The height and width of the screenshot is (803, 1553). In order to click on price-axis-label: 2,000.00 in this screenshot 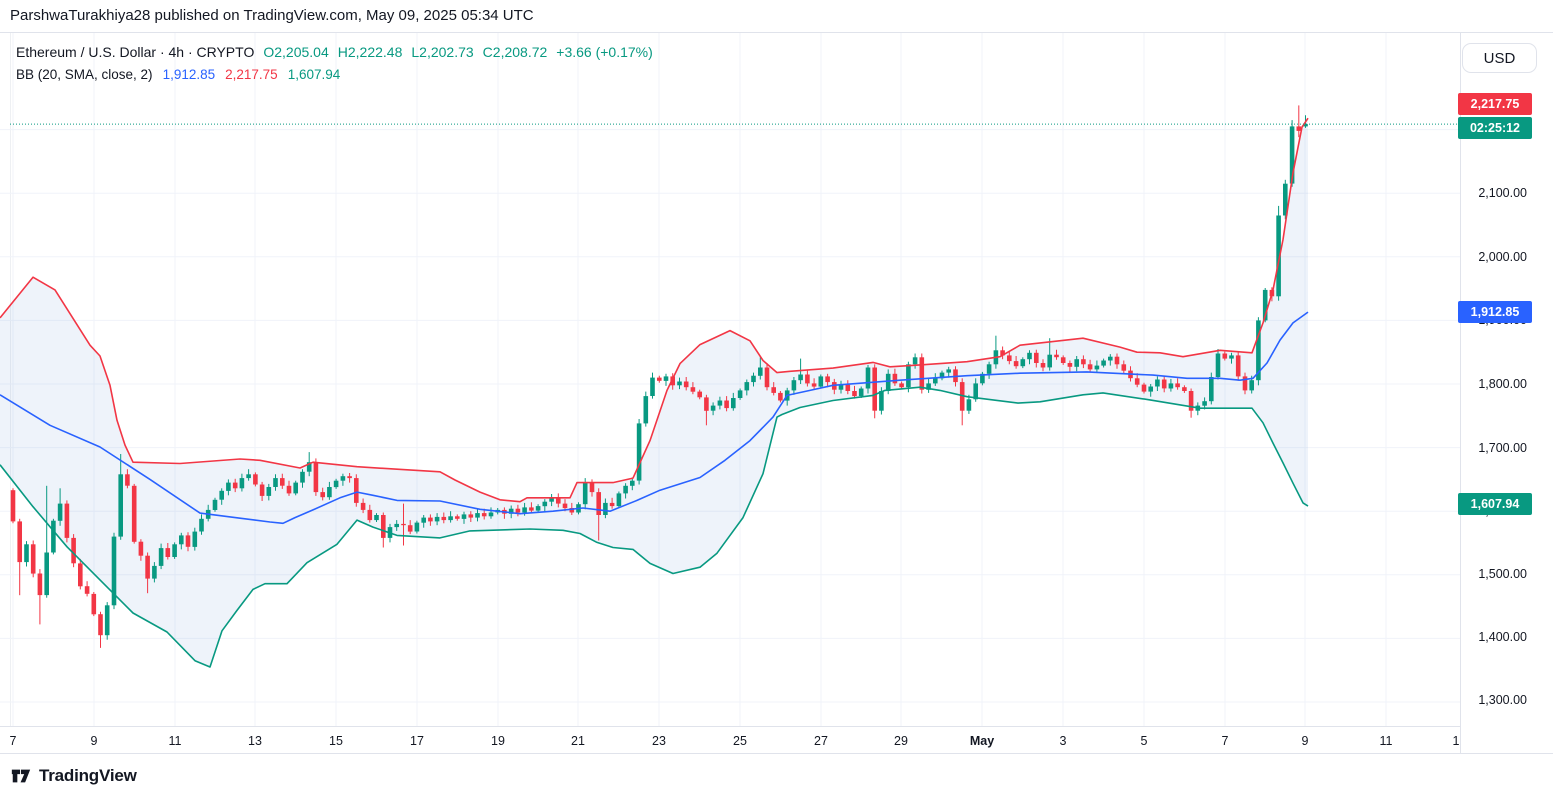, I will do `click(1502, 257)`.